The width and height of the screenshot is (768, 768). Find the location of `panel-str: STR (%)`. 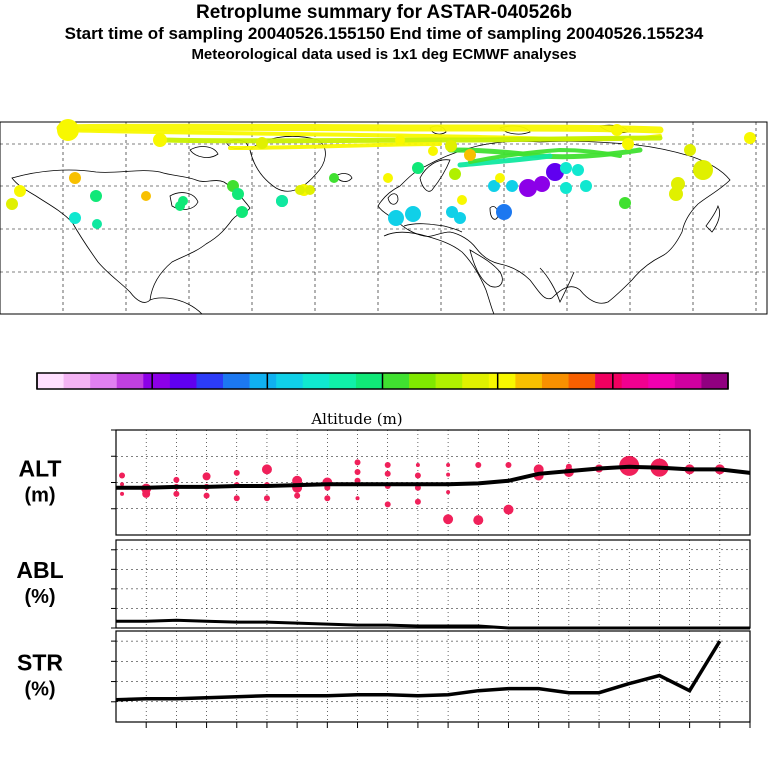

panel-str: STR (%) is located at coordinates (384, 676).